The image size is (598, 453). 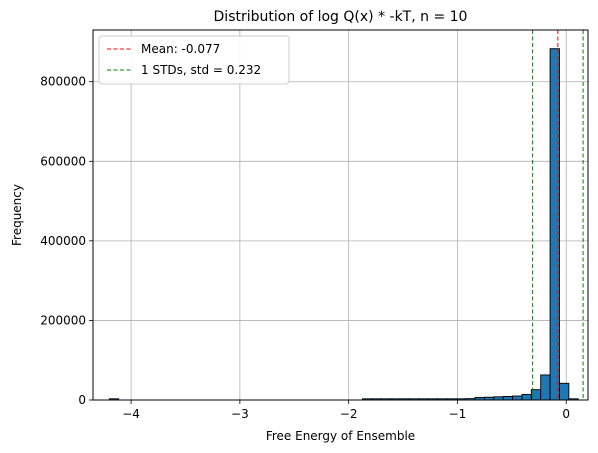 I want to click on y-tick-label: 400000, so click(x=63, y=241).